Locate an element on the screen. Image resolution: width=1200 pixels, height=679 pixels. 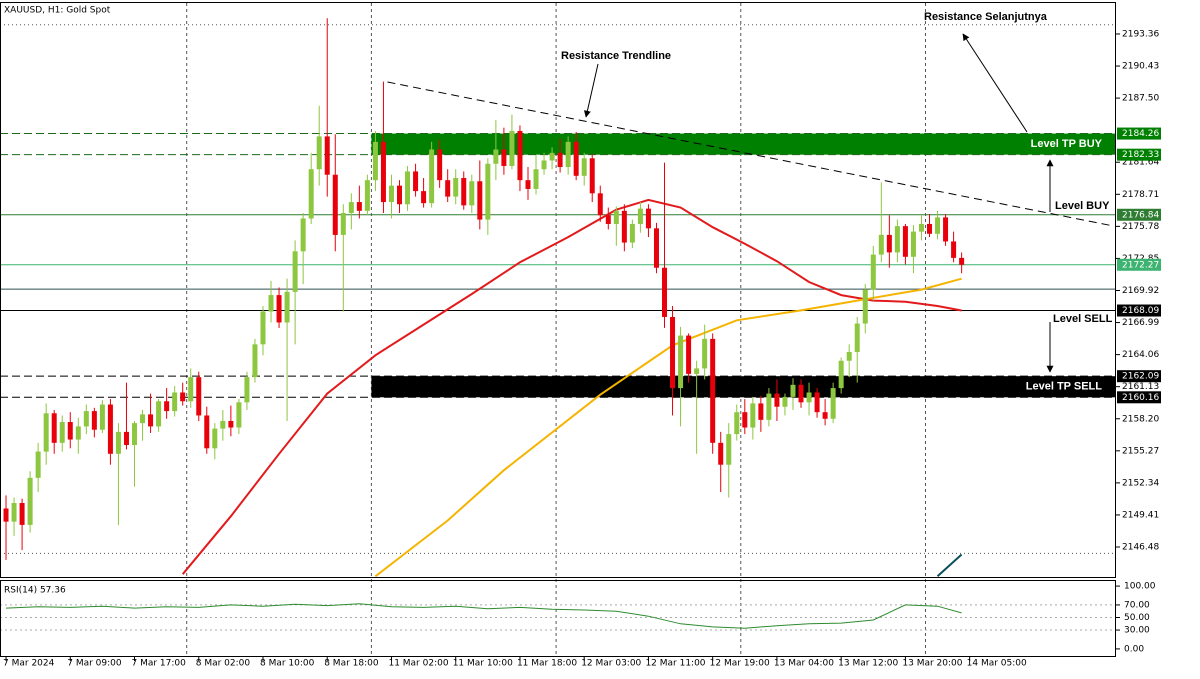
y-tick-label: 2166.99 is located at coordinates (1140, 323).